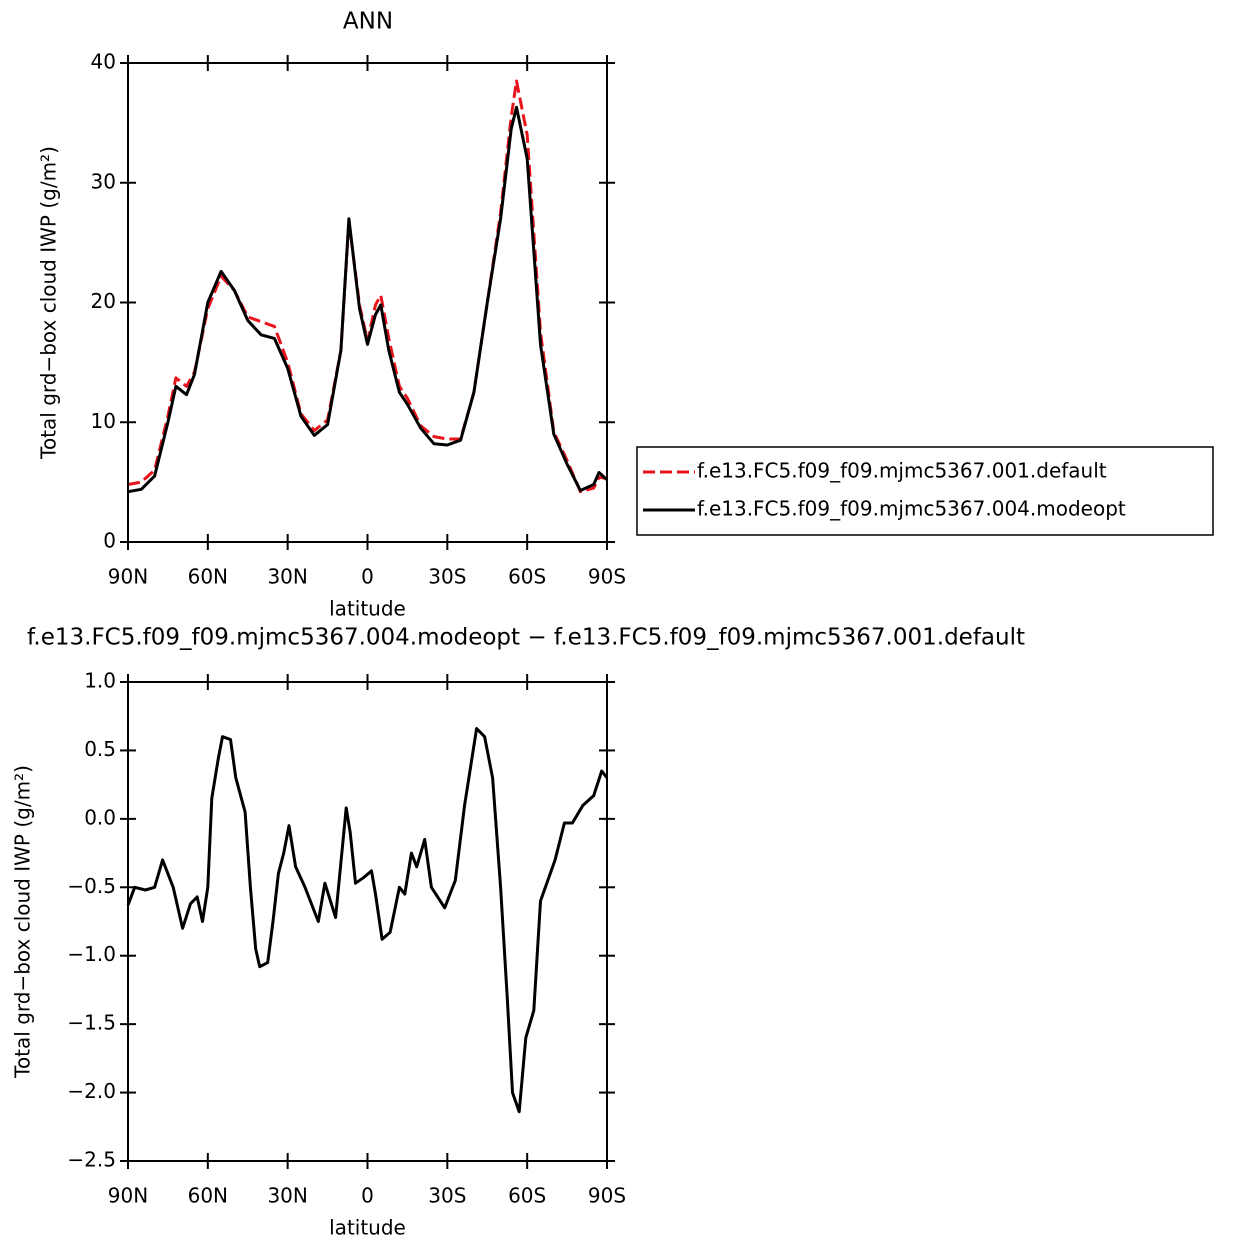 The width and height of the screenshot is (1249, 1247). I want to click on chart-title: ANN, so click(368, 22).